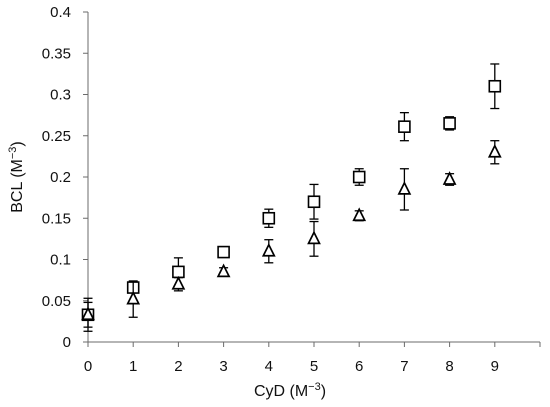  I want to click on y-tick-label: 0.4, so click(60, 12).